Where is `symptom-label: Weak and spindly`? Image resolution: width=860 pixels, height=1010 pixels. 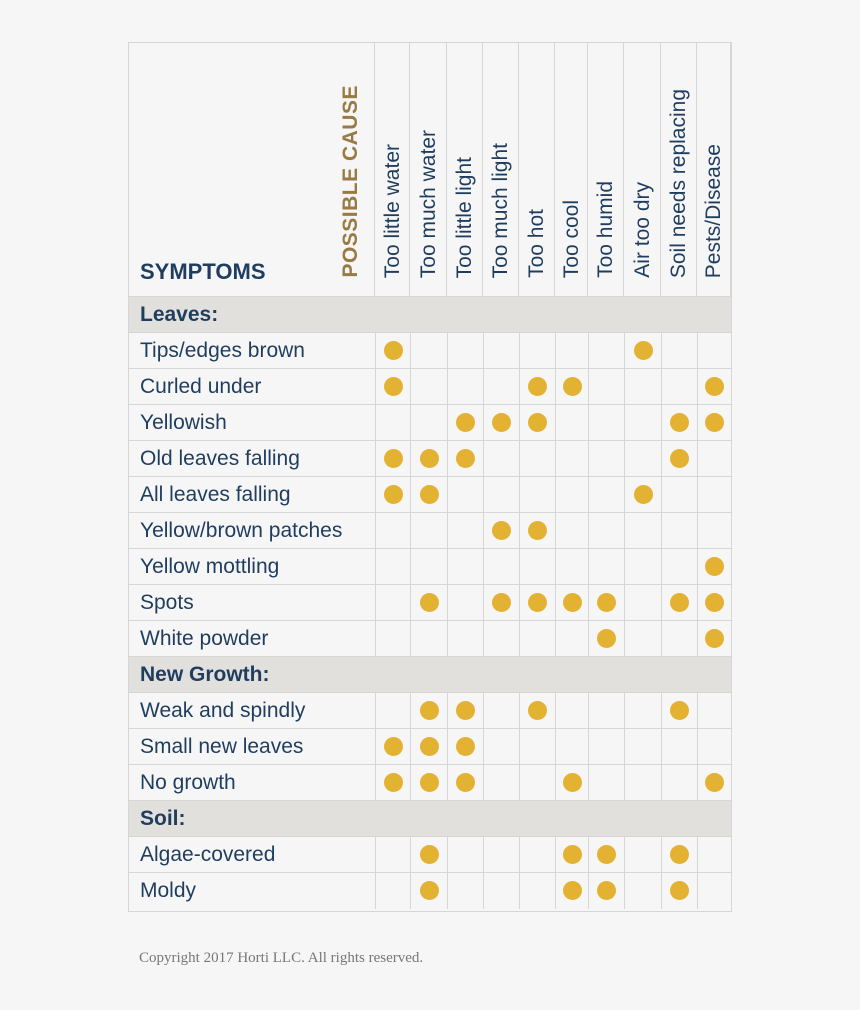 symptom-label: Weak and spindly is located at coordinates (223, 710).